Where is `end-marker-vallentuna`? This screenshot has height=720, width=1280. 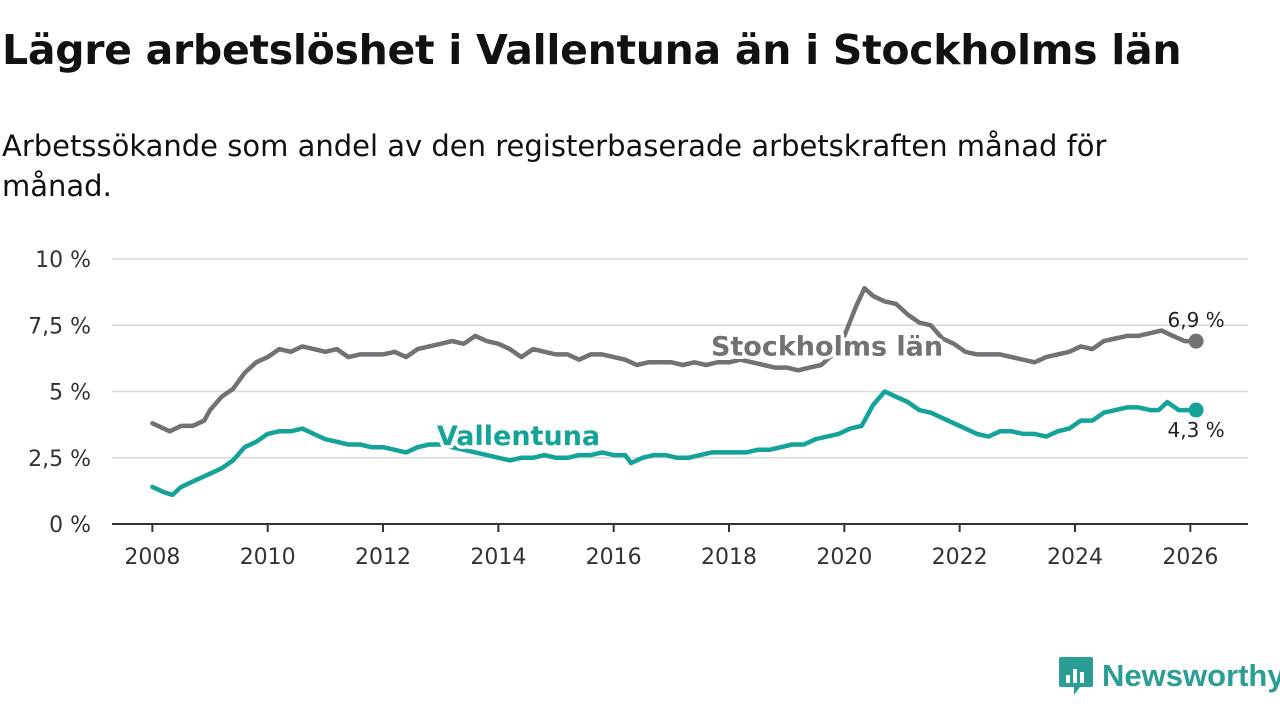 end-marker-vallentuna is located at coordinates (1196, 410).